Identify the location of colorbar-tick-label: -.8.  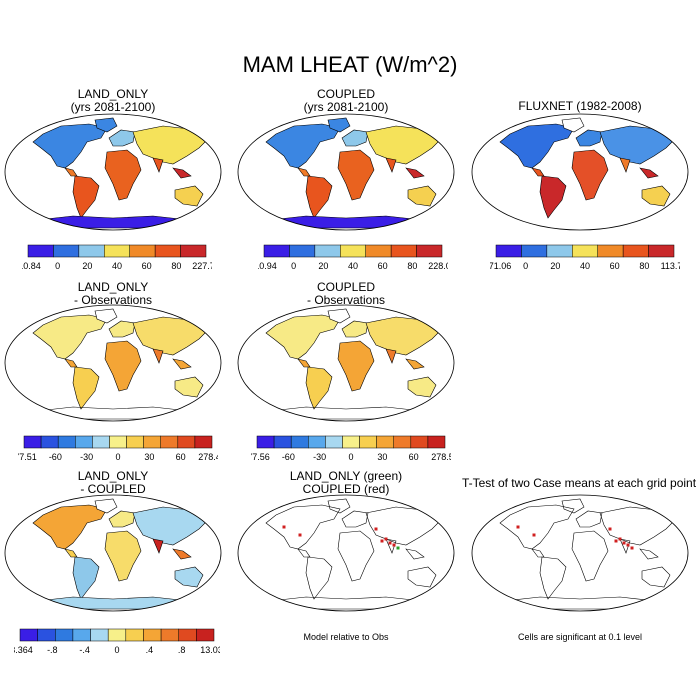
(52, 650).